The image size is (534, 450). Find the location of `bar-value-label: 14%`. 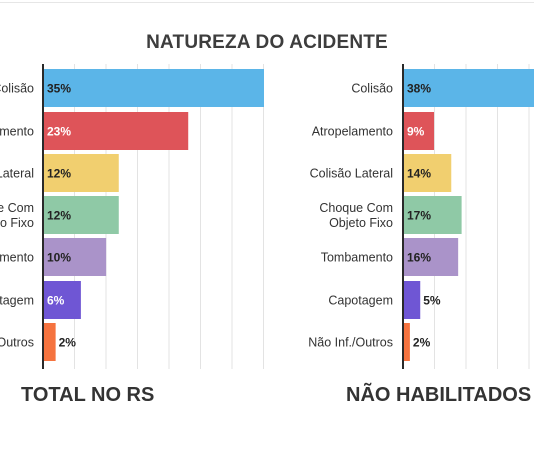

bar-value-label: 14% is located at coordinates (419, 174).